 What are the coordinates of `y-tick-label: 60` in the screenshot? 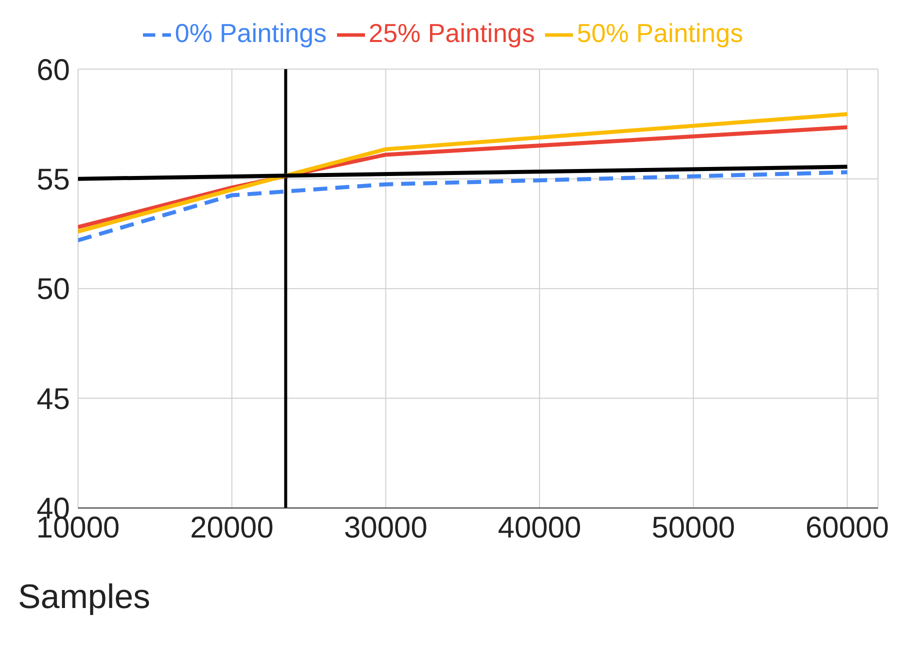 It's located at (53, 70).